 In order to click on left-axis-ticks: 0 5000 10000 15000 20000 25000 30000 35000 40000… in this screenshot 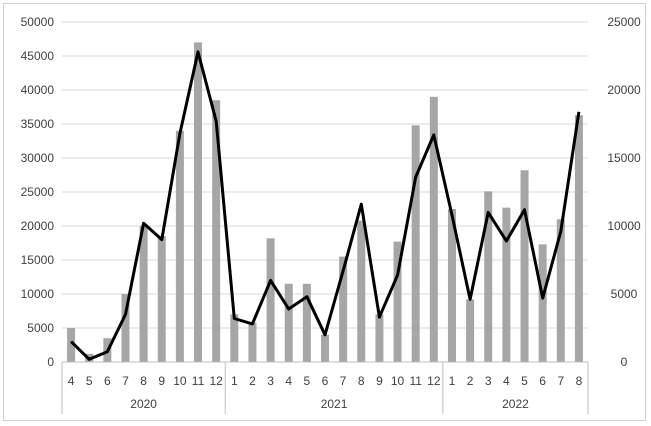, I will do `click(38, 192)`.